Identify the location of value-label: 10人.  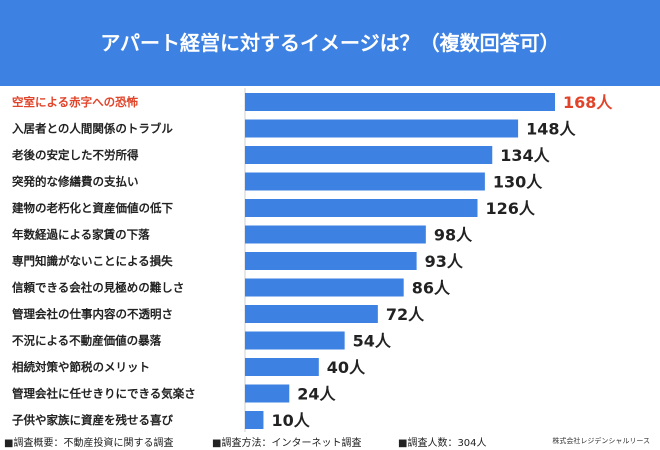
(290, 420).